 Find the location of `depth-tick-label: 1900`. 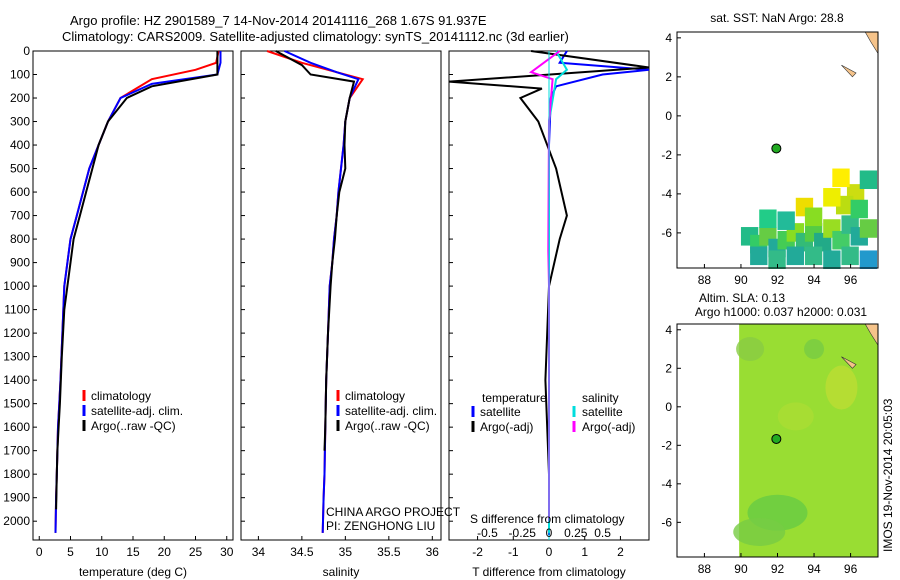

depth-tick-label: 1900 is located at coordinates (16, 498).